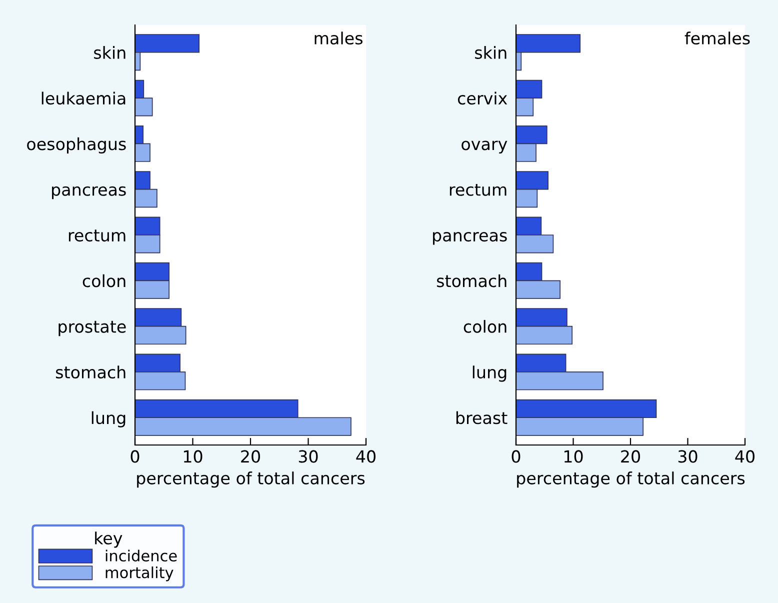  Describe the element at coordinates (141, 556) in the screenshot. I see `legend-label: incidence` at that location.